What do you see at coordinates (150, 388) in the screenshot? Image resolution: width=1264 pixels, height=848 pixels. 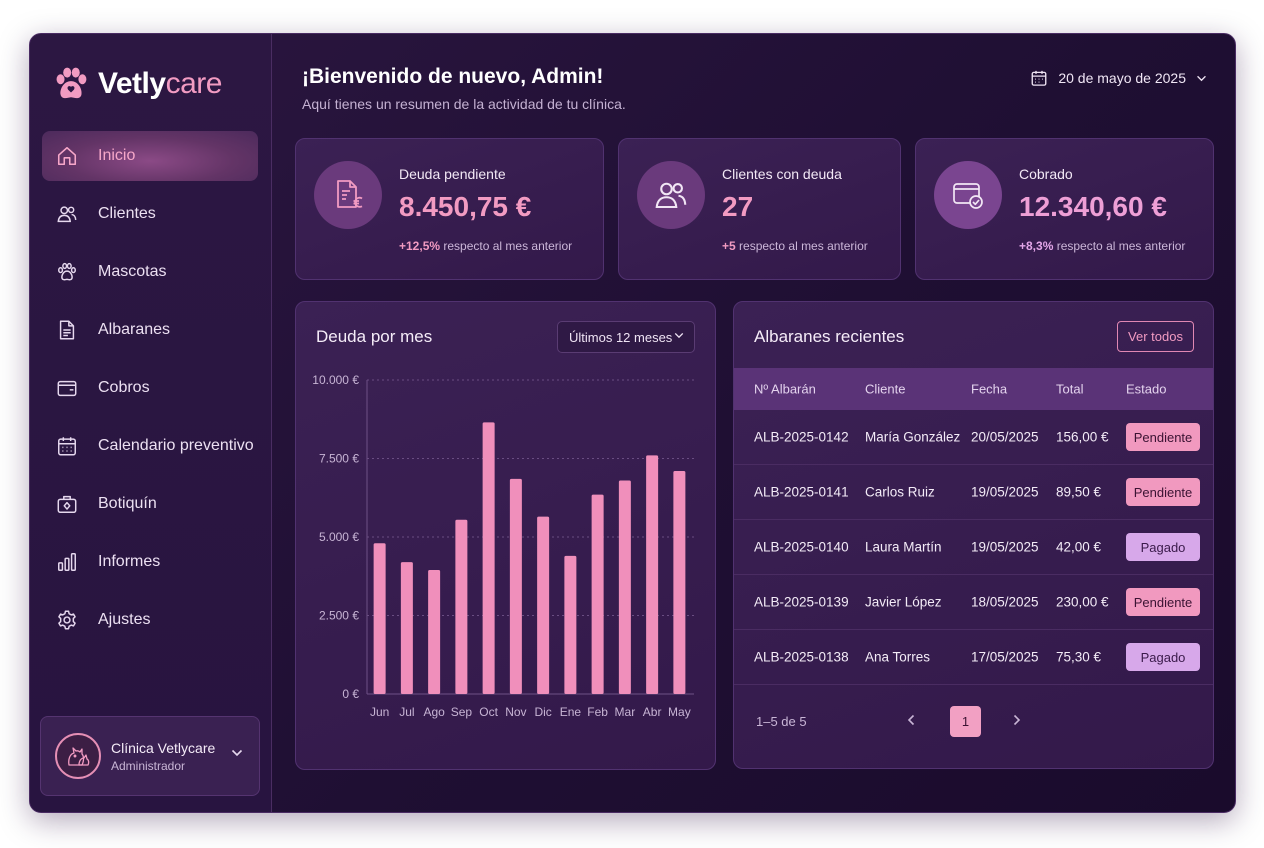 I see `sidebar-item-cobros: Cobros` at bounding box center [150, 388].